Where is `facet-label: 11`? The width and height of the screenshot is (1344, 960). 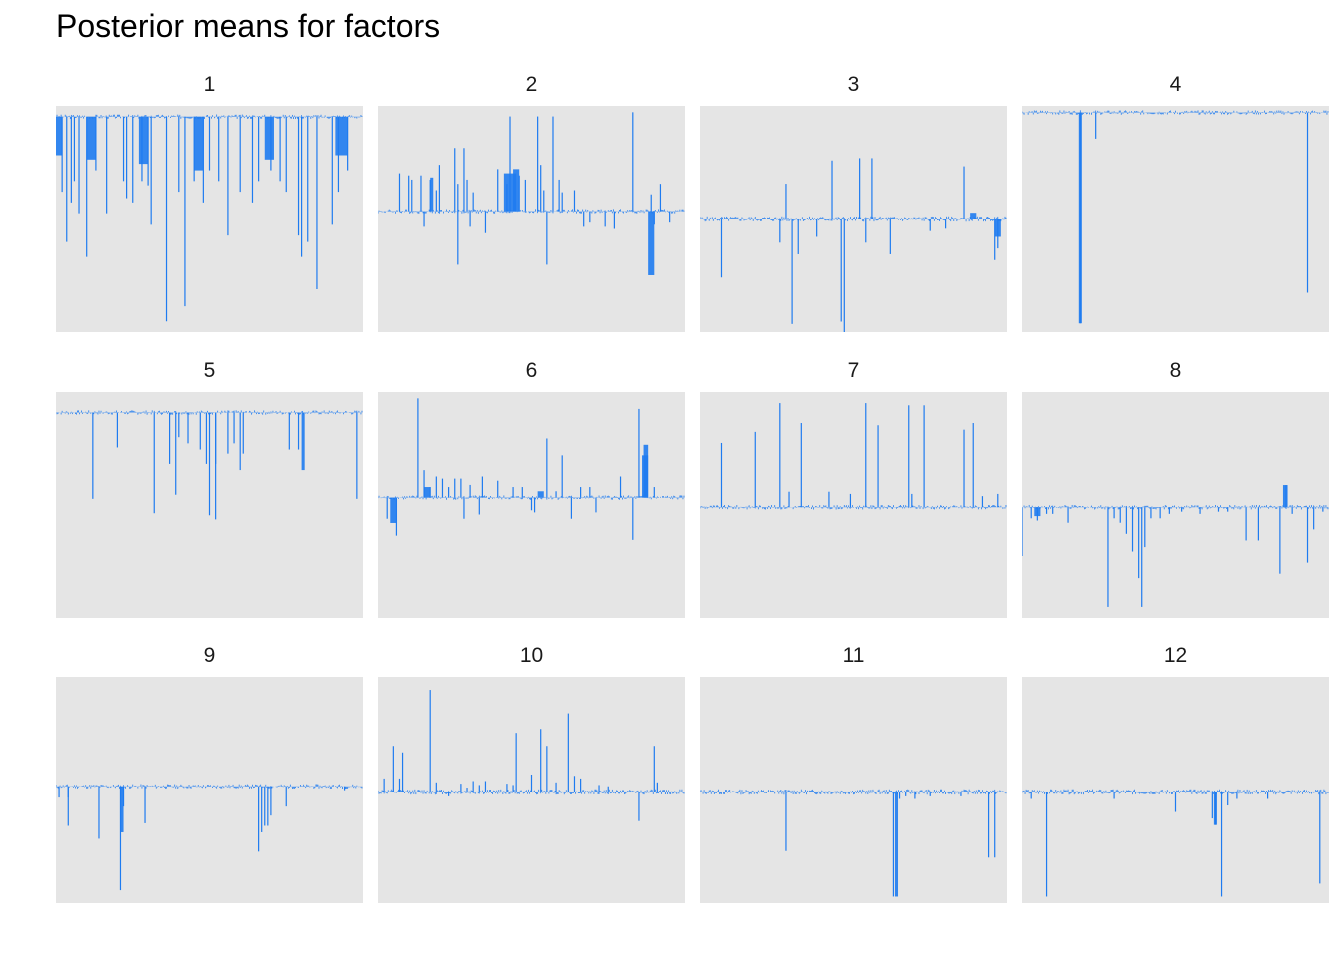
facet-label: 11 is located at coordinates (853, 655).